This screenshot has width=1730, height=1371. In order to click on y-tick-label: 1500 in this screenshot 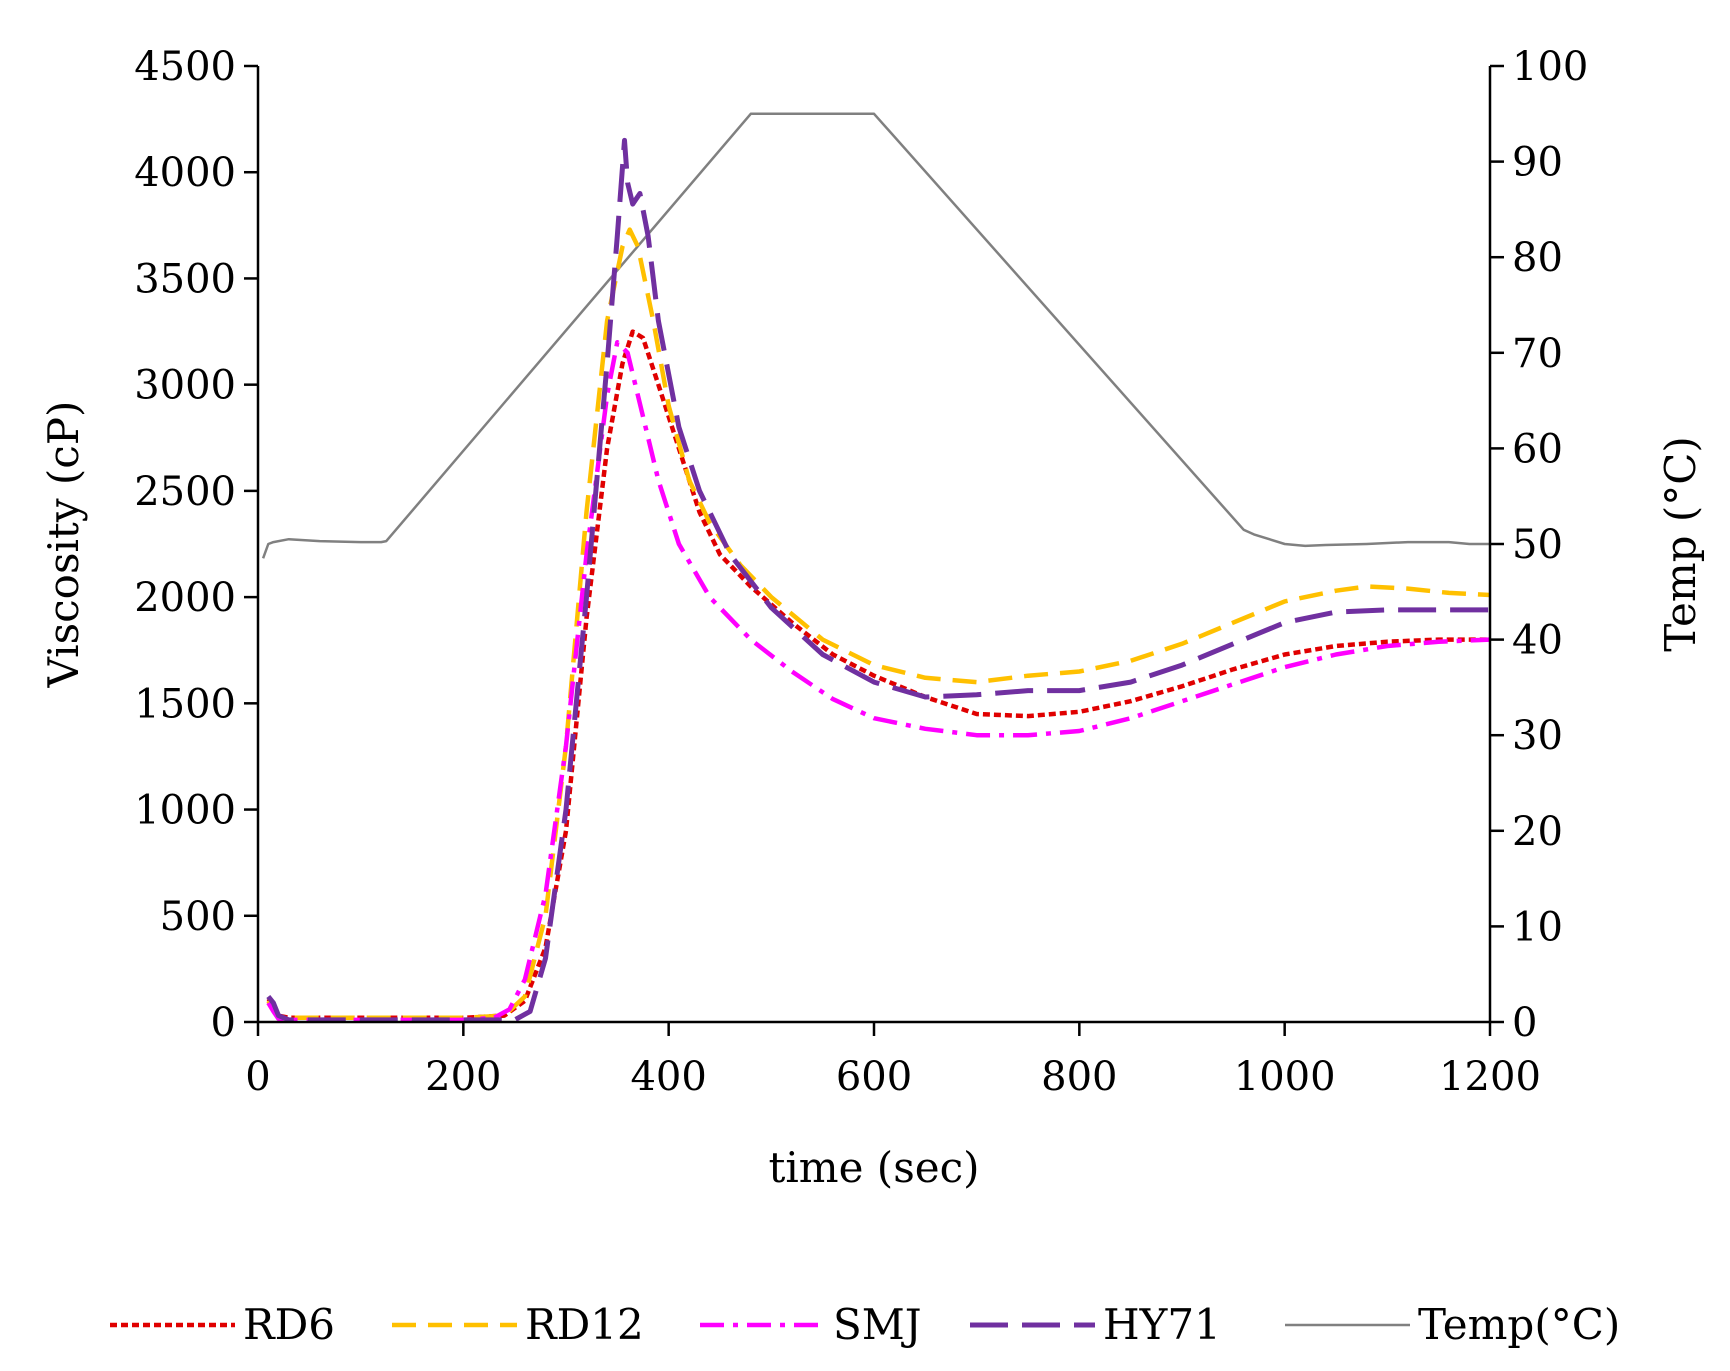, I will do `click(185, 704)`.